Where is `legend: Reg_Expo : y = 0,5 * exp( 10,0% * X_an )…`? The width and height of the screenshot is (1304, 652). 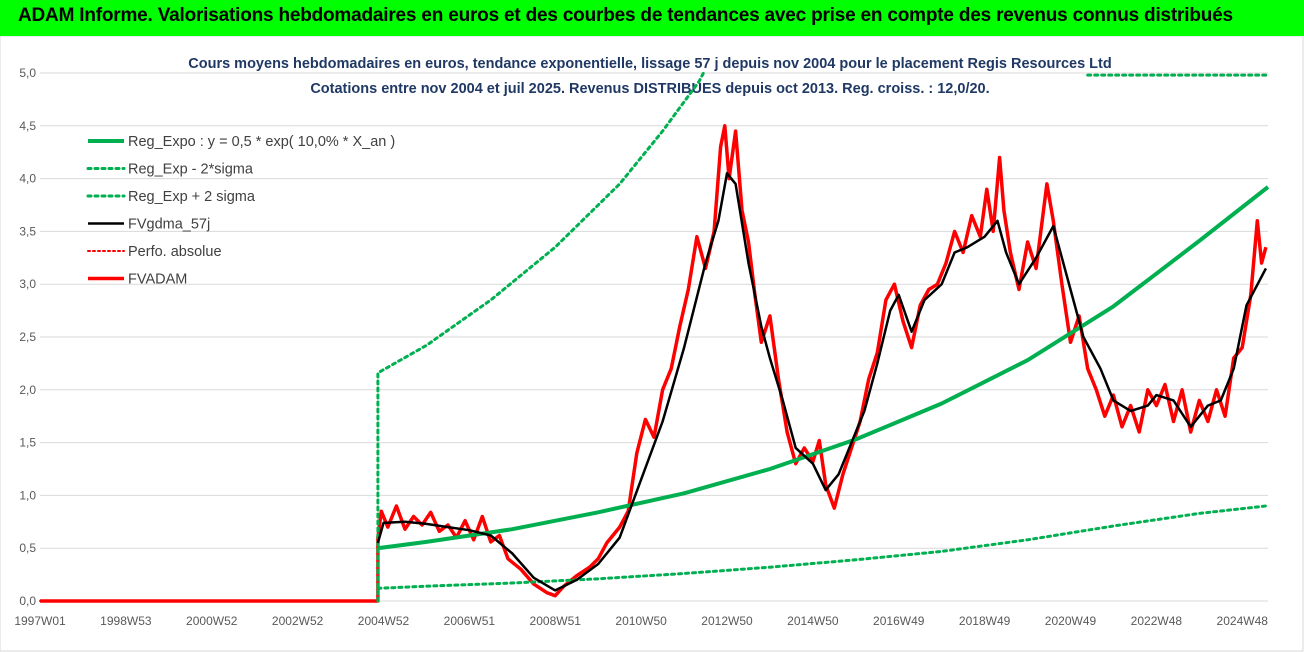 legend: Reg_Expo : y = 0,5 * exp( 10,0% * X_an )… is located at coordinates (240, 211).